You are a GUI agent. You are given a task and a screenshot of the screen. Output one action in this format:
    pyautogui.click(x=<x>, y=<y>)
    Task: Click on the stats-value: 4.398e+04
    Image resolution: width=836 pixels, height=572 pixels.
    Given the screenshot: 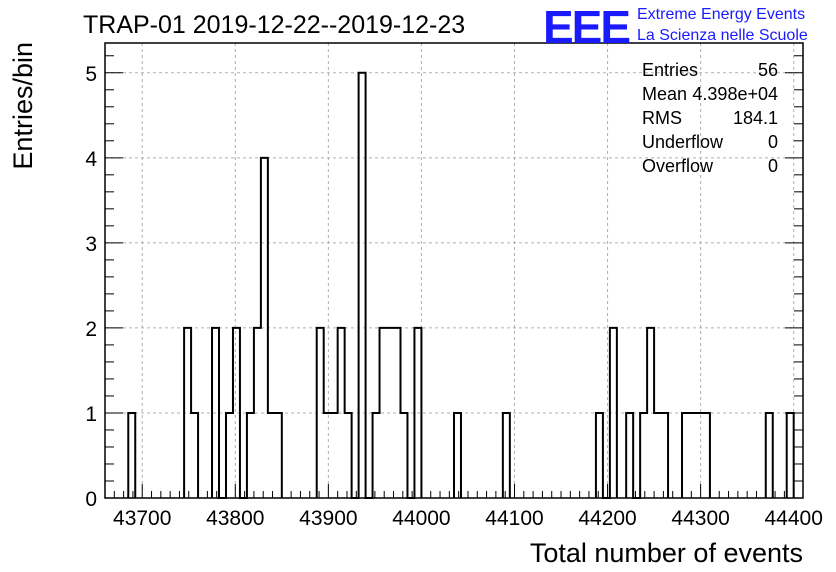 What is the action you would take?
    pyautogui.click(x=735, y=94)
    